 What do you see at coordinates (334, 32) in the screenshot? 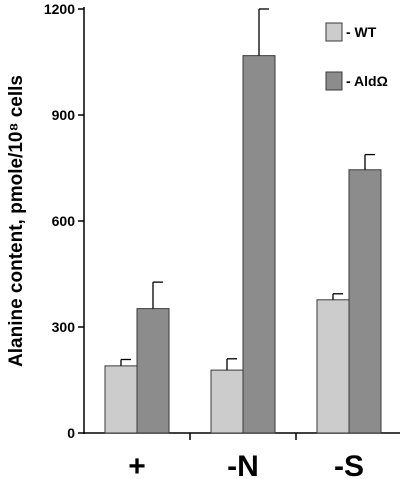
I see `legend-swatch-wt` at bounding box center [334, 32].